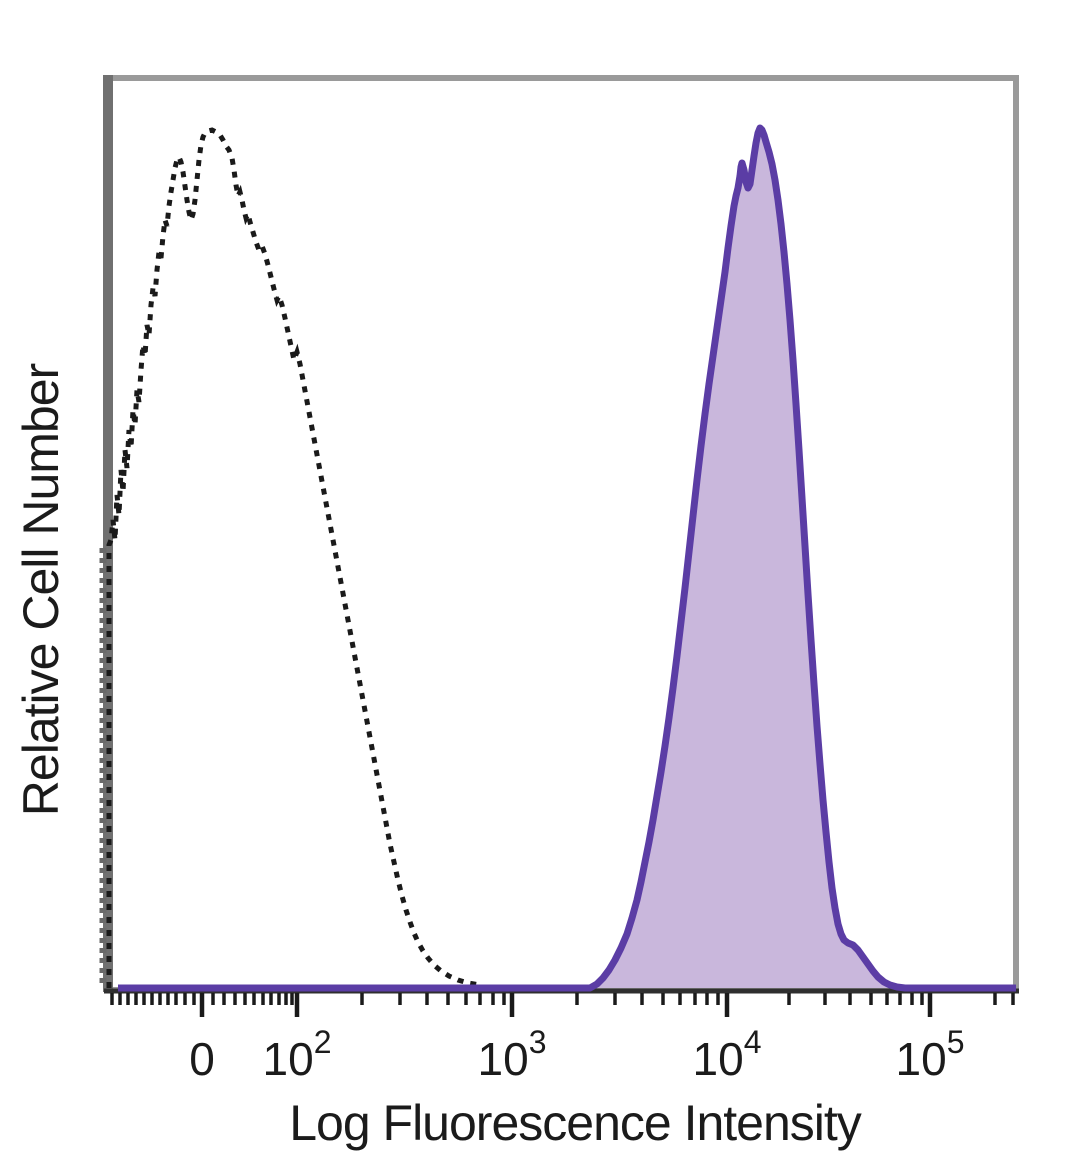  What do you see at coordinates (930, 1054) in the screenshot?
I see `x-tick-label: 10⁵` at bounding box center [930, 1054].